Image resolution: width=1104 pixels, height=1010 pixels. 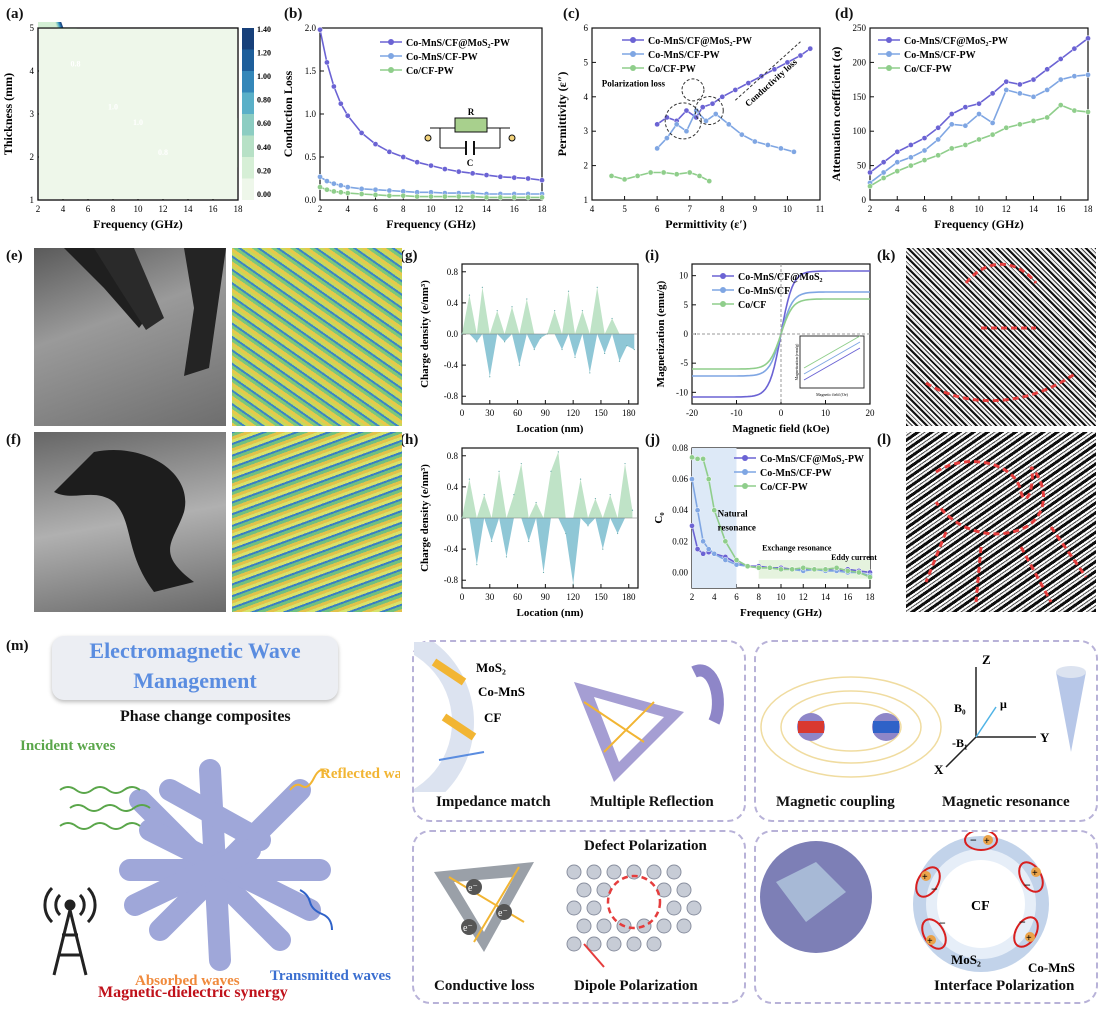 I want to click on y-tick-label: -0.4, so click(x=451, y=549).